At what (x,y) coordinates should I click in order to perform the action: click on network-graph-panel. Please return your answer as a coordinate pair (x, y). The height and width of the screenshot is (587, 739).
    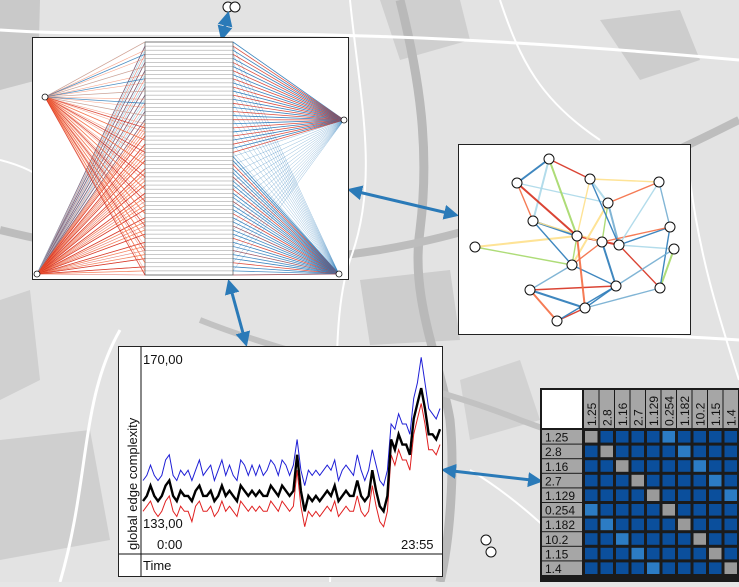
    Looking at the image, I should click on (574, 239).